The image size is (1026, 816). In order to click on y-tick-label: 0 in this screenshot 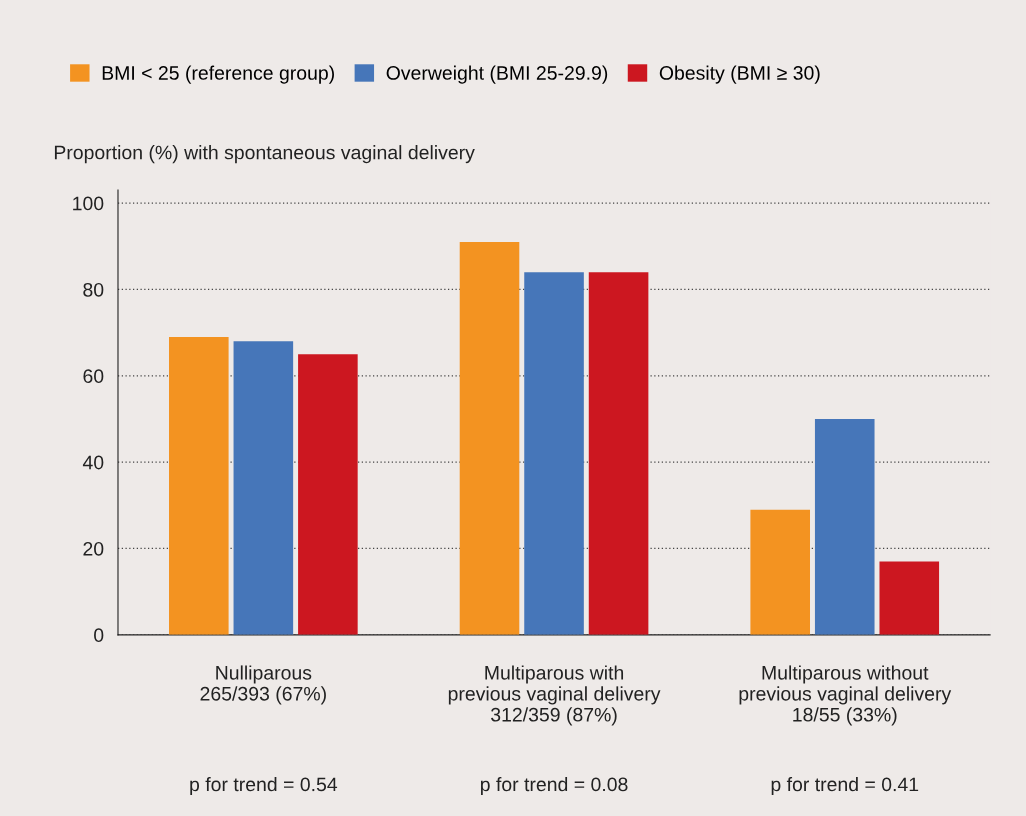, I will do `click(99, 635)`.